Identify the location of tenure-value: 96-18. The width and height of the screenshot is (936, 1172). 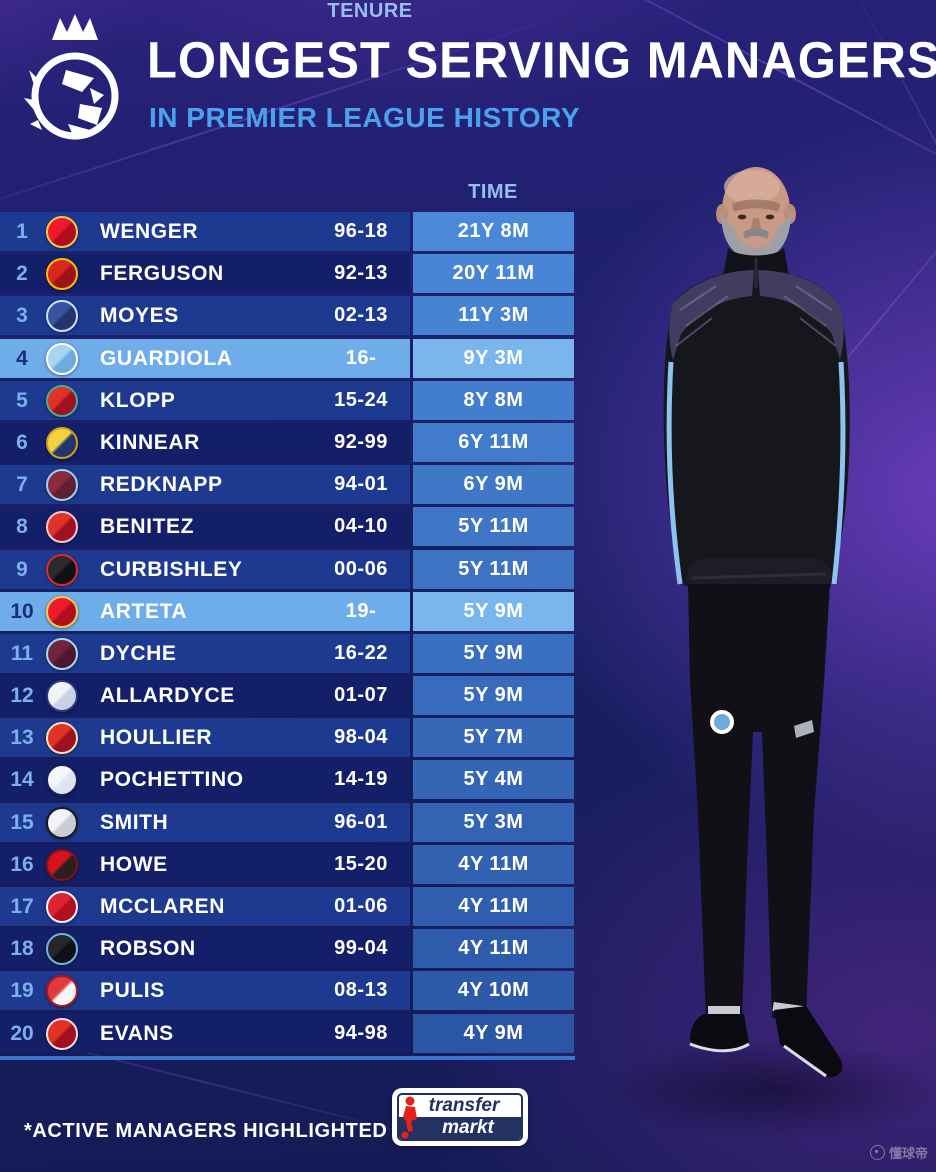
(361, 231).